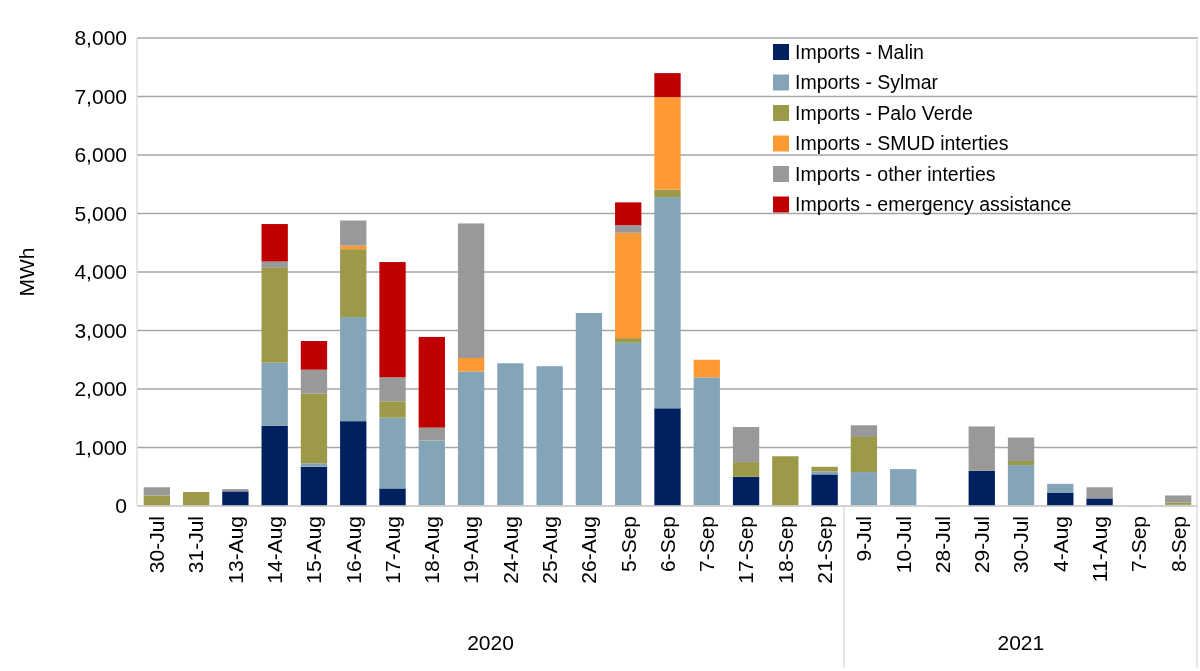 The width and height of the screenshot is (1200, 671). I want to click on x-tick-label: 17-Sep, so click(746, 550).